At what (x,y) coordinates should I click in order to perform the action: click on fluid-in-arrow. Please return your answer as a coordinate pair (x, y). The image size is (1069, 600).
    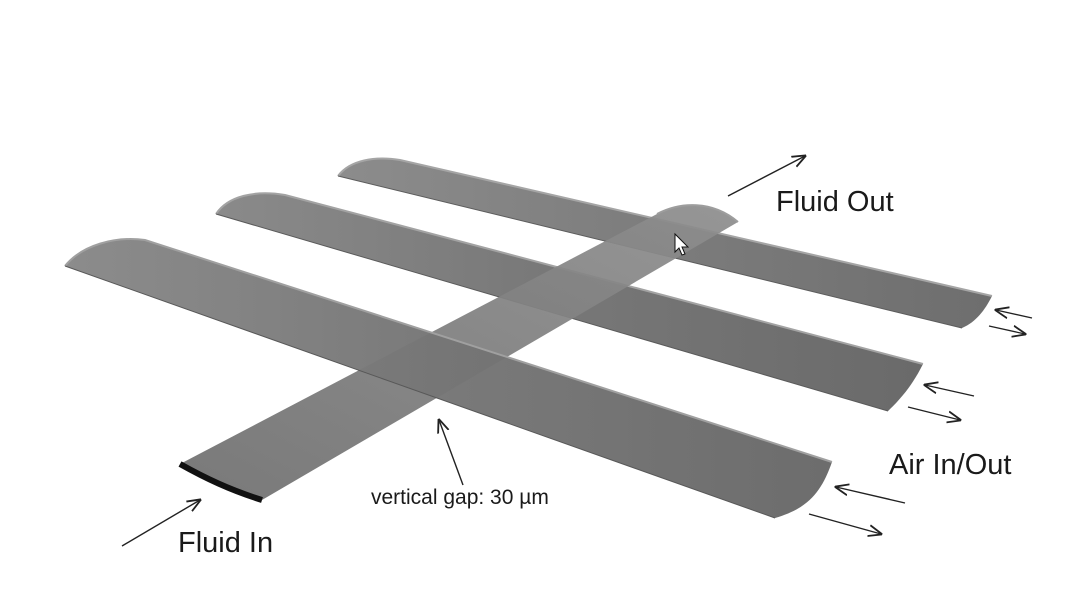
    Looking at the image, I should click on (160, 523).